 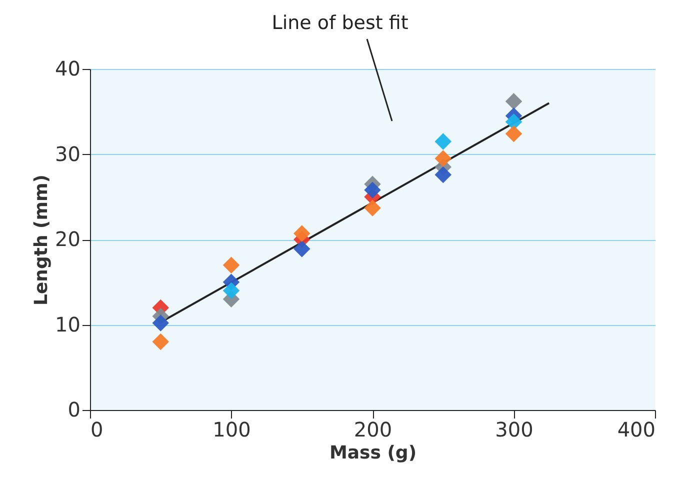 What do you see at coordinates (340, 23) in the screenshot?
I see `text: Line of best fit` at bounding box center [340, 23].